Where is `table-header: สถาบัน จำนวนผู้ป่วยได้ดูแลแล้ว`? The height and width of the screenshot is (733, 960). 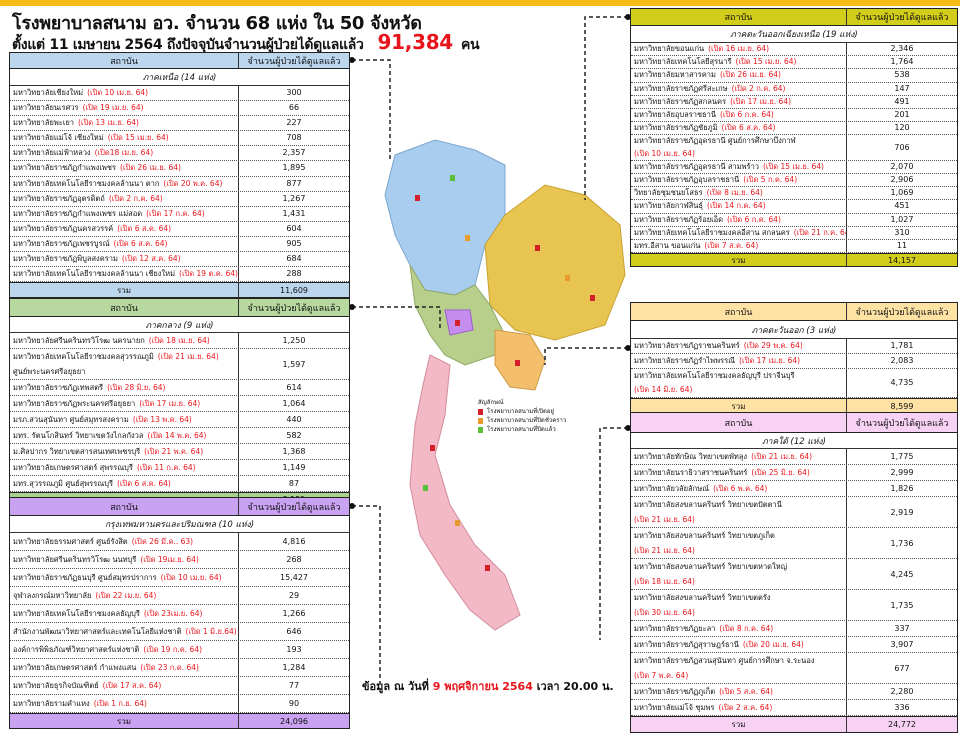
table-header: สถาบัน จำนวนผู้ป่วยได้ดูแลแล้ว is located at coordinates (794, 423).